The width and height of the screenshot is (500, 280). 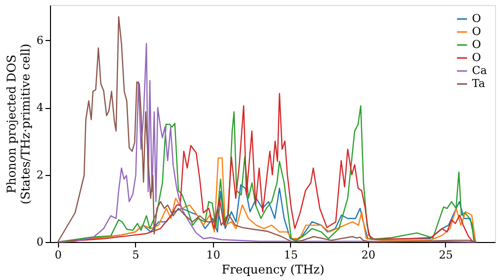 What do you see at coordinates (58, 255) in the screenshot?
I see `x-tick-label: 0` at bounding box center [58, 255].